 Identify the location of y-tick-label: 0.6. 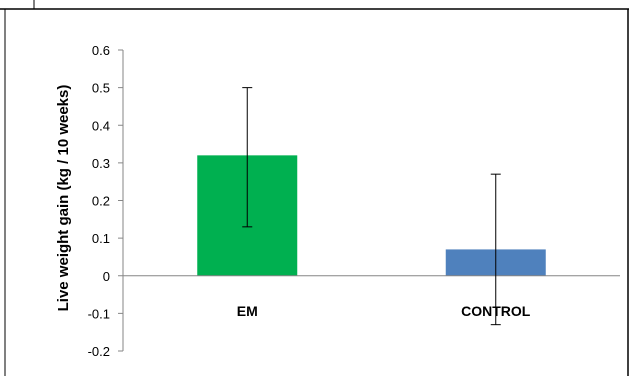
(101, 50).